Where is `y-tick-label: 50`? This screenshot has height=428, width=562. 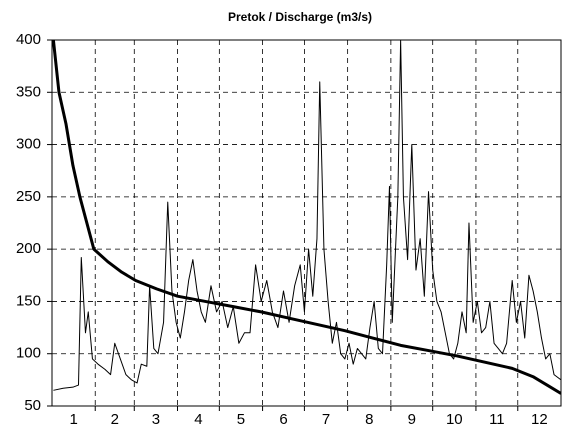
y-tick-label: 50 is located at coordinates (32, 405).